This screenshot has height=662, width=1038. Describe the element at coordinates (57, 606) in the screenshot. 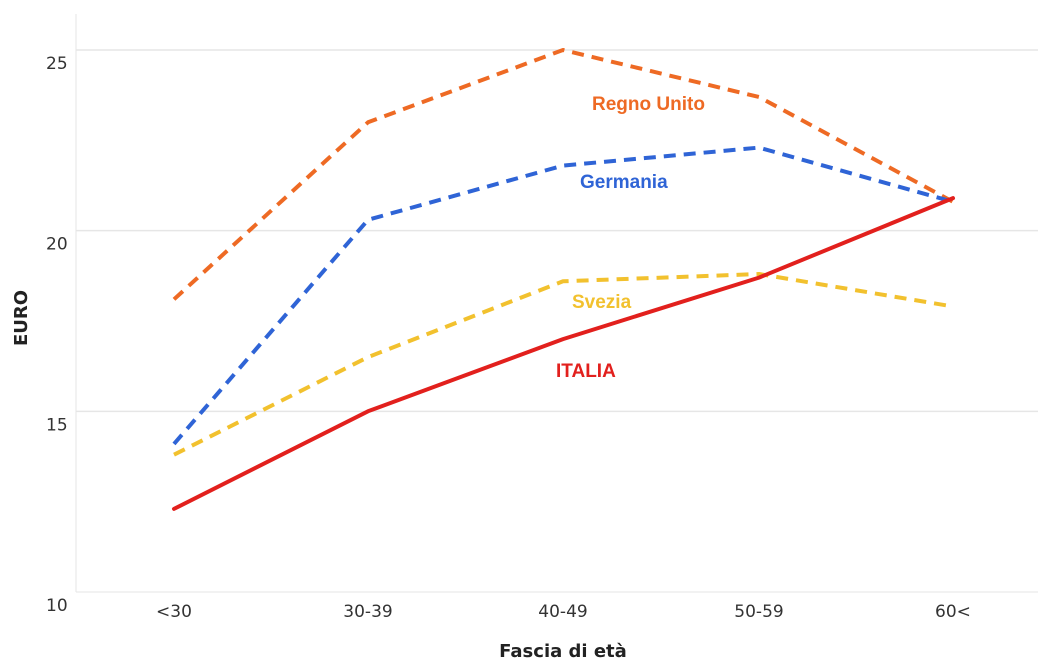

I see `y-tick-label-10: 10` at that location.